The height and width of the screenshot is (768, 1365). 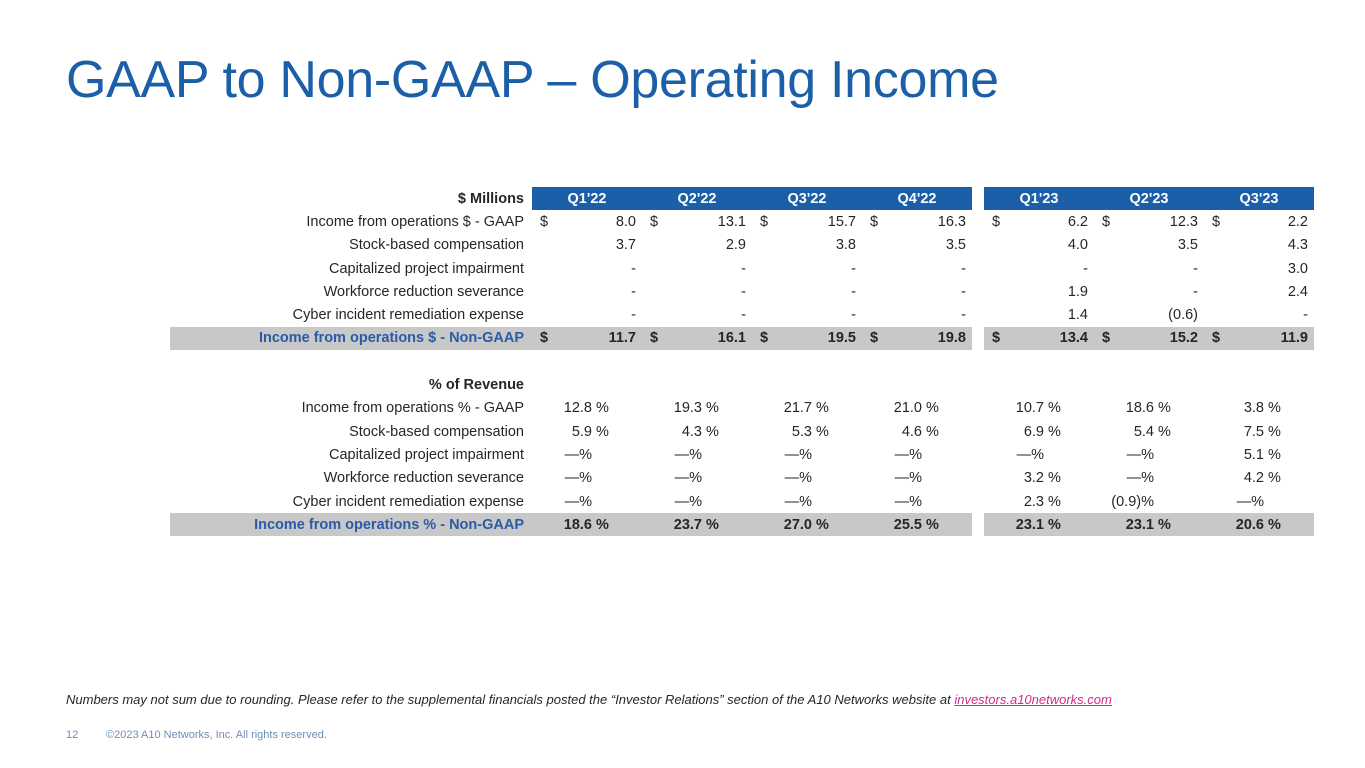 What do you see at coordinates (1029, 408) in the screenshot?
I see `cell-value: 10.7` at bounding box center [1029, 408].